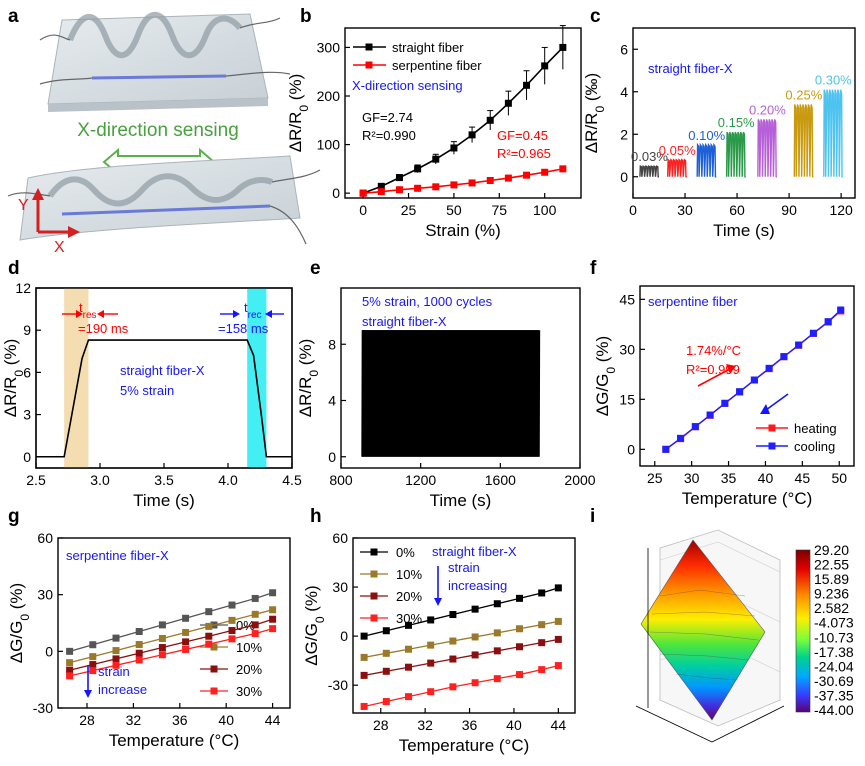 This screenshot has height=766, width=865. Describe the element at coordinates (243, 328) in the screenshot. I see `t-rec-value: =158 ms` at that location.